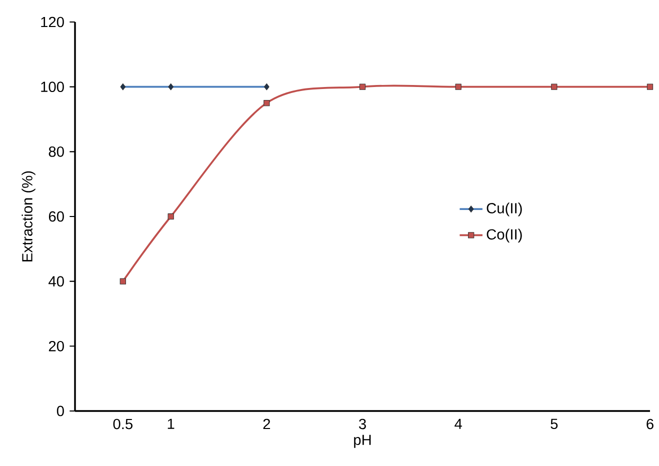 The image size is (659, 466). What do you see at coordinates (171, 423) in the screenshot?
I see `x-tick-label: 1` at bounding box center [171, 423].